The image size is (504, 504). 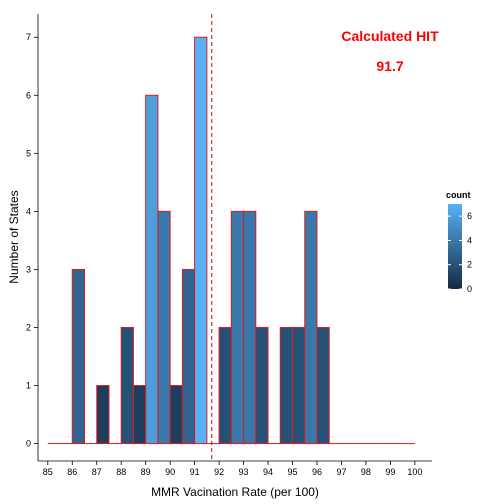 What do you see at coordinates (195, 472) in the screenshot?
I see `x-tick-label: 91` at bounding box center [195, 472].